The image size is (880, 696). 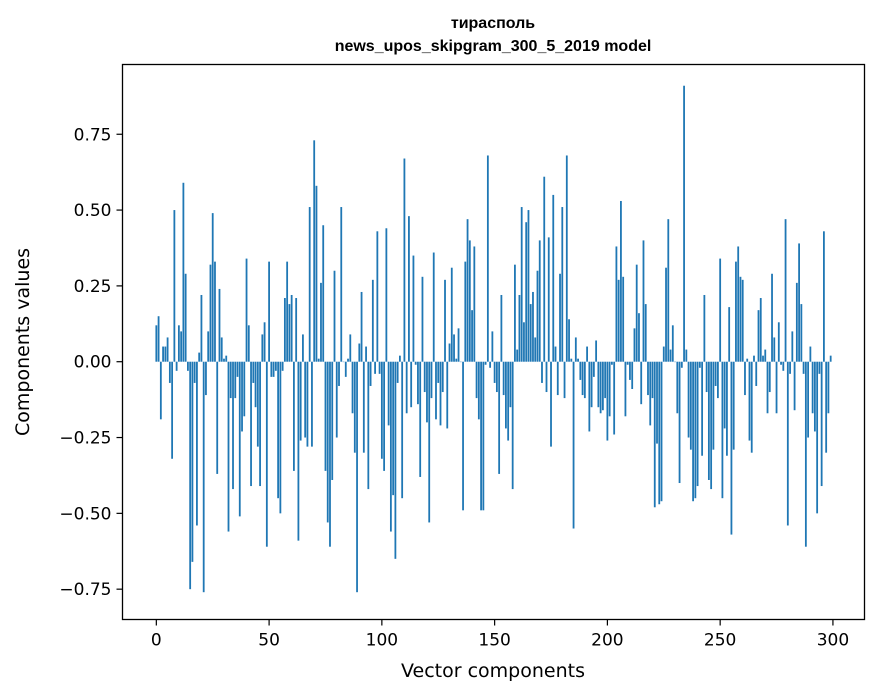 I want to click on y-tick-label: −0.50, so click(x=85, y=514).